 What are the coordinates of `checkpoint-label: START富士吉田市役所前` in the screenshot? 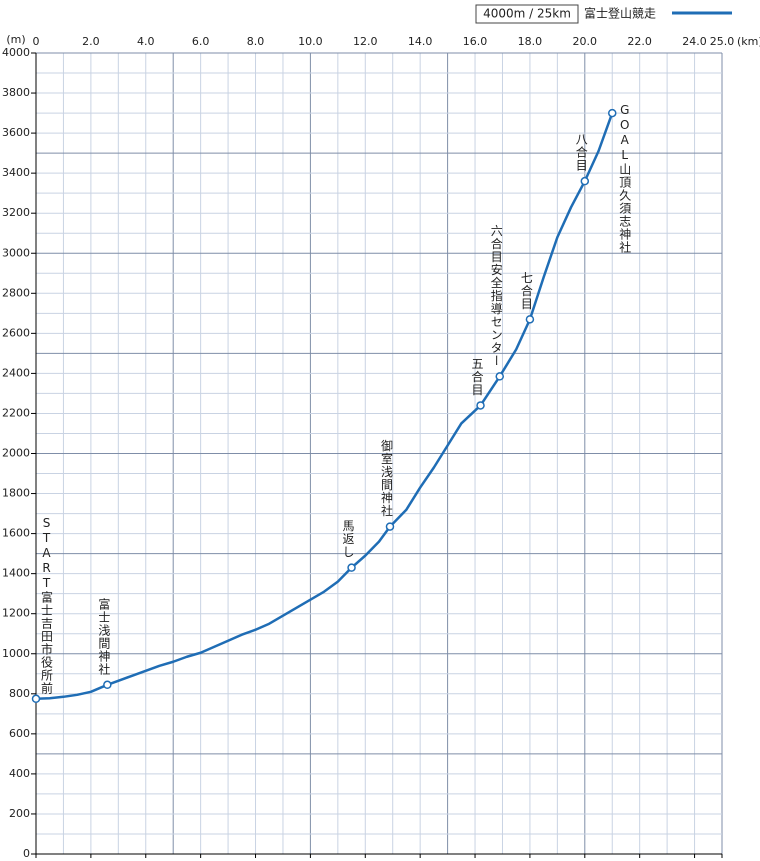 It's located at (47, 605).